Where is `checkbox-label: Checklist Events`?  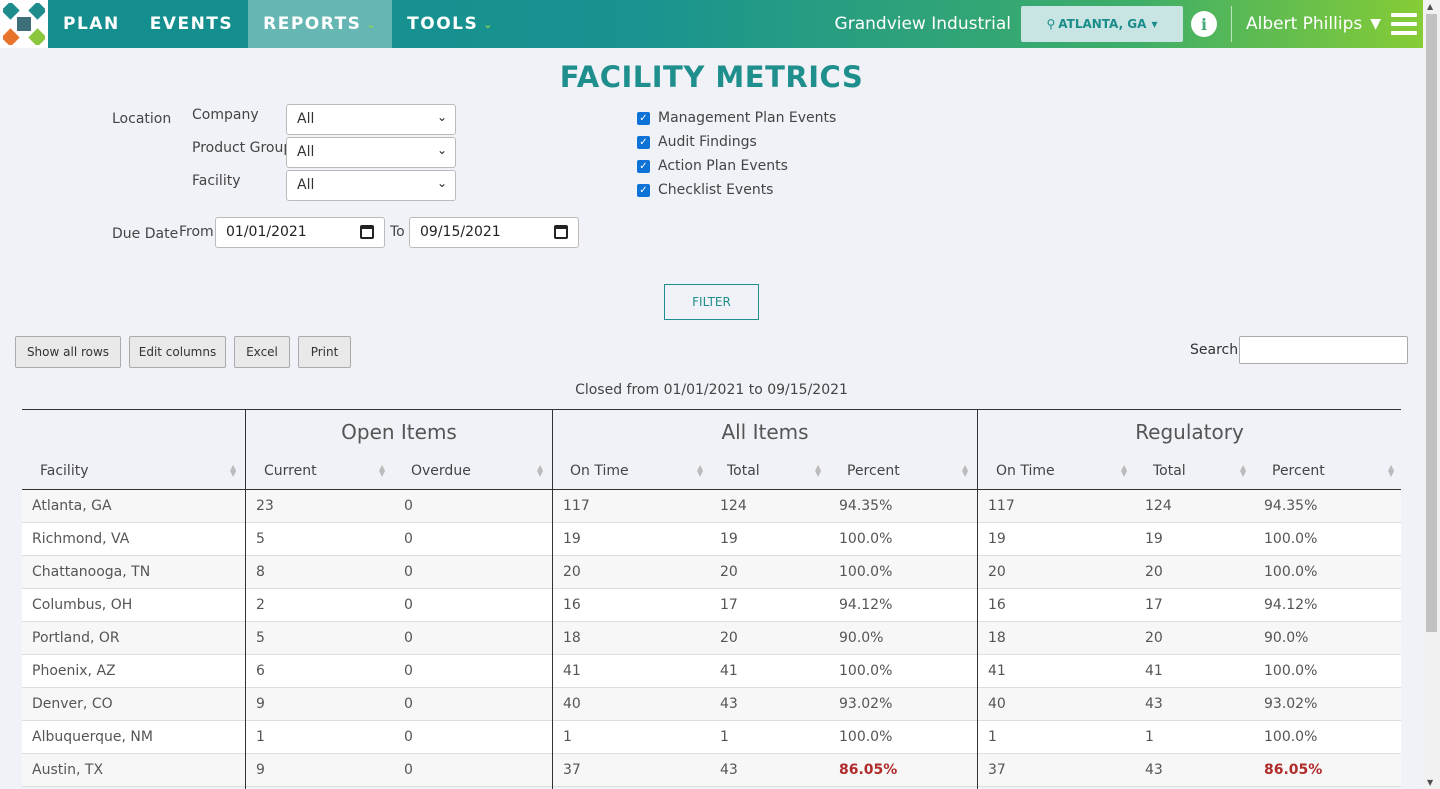 checkbox-label: Checklist Events is located at coordinates (716, 190).